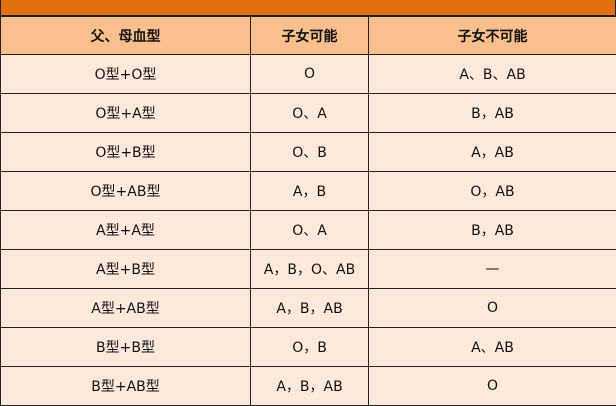 Image resolution: width=616 pixels, height=406 pixels. I want to click on possible-cell: A，B，O、AB, so click(309, 269).